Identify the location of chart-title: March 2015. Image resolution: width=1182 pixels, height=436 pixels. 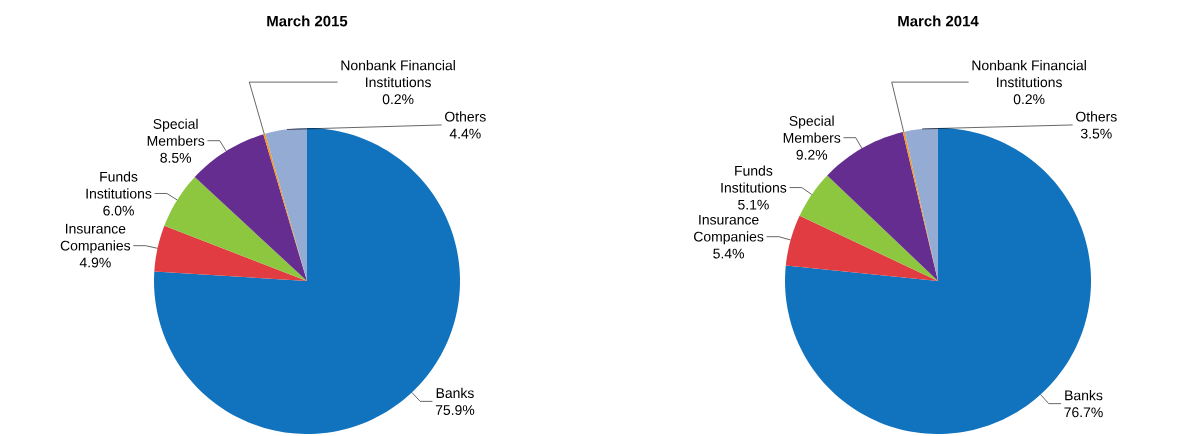
(307, 21).